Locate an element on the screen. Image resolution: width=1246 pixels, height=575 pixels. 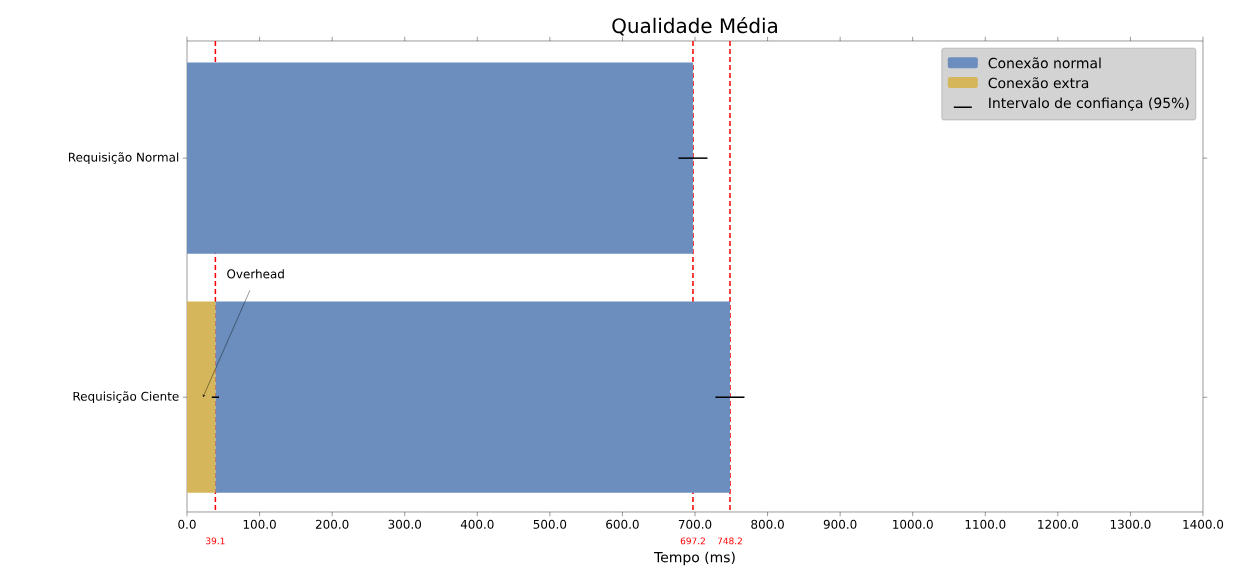
y-tick-label: Requisição Normal is located at coordinates (123, 158).